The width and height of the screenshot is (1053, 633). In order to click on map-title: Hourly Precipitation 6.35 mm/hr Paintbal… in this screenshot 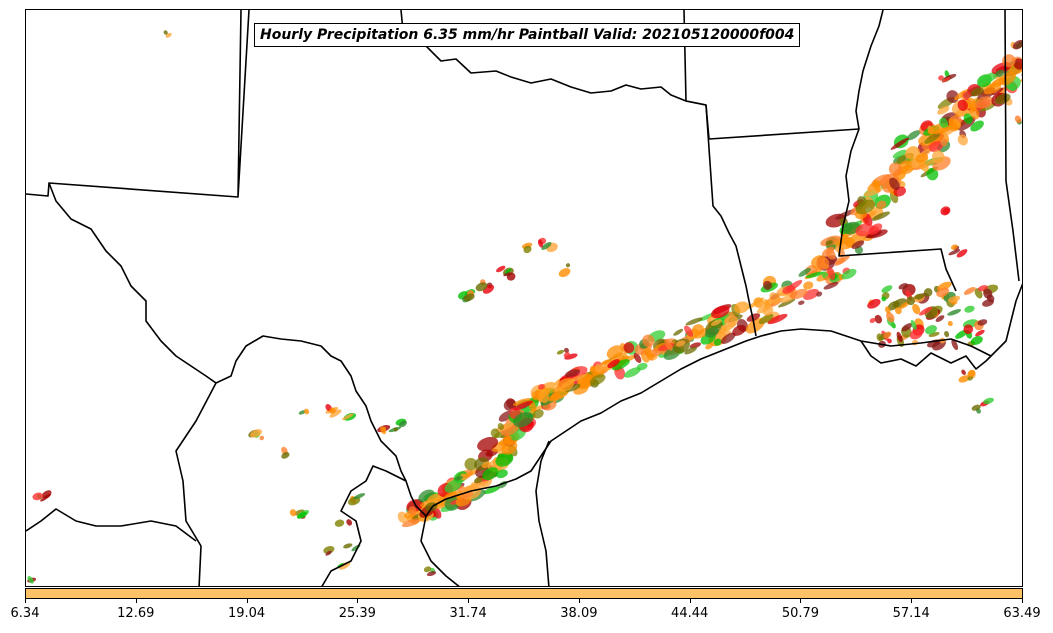, I will do `click(527, 35)`.